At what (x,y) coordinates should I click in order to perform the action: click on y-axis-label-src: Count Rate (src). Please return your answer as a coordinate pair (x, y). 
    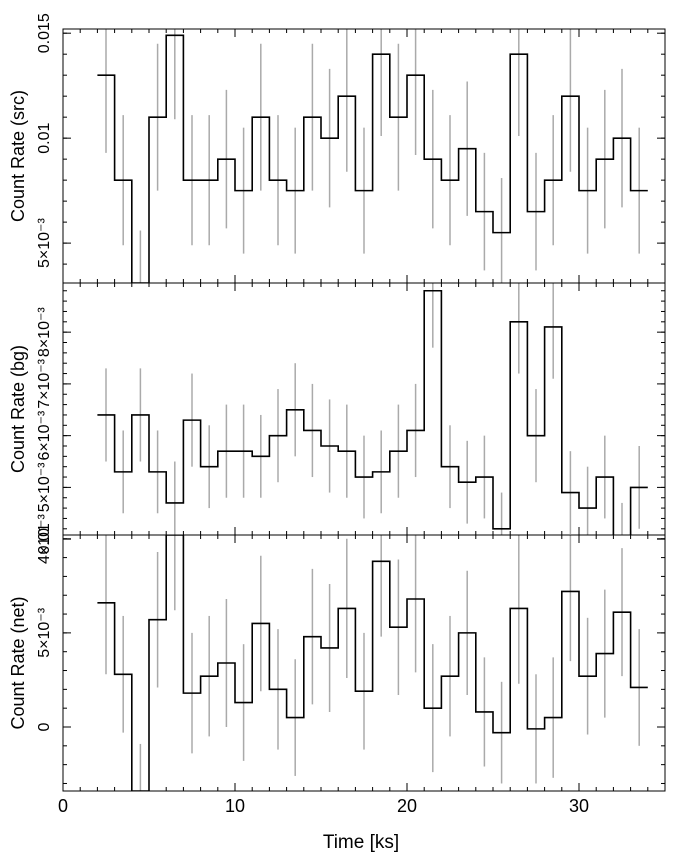
    Looking at the image, I should click on (18, 156).